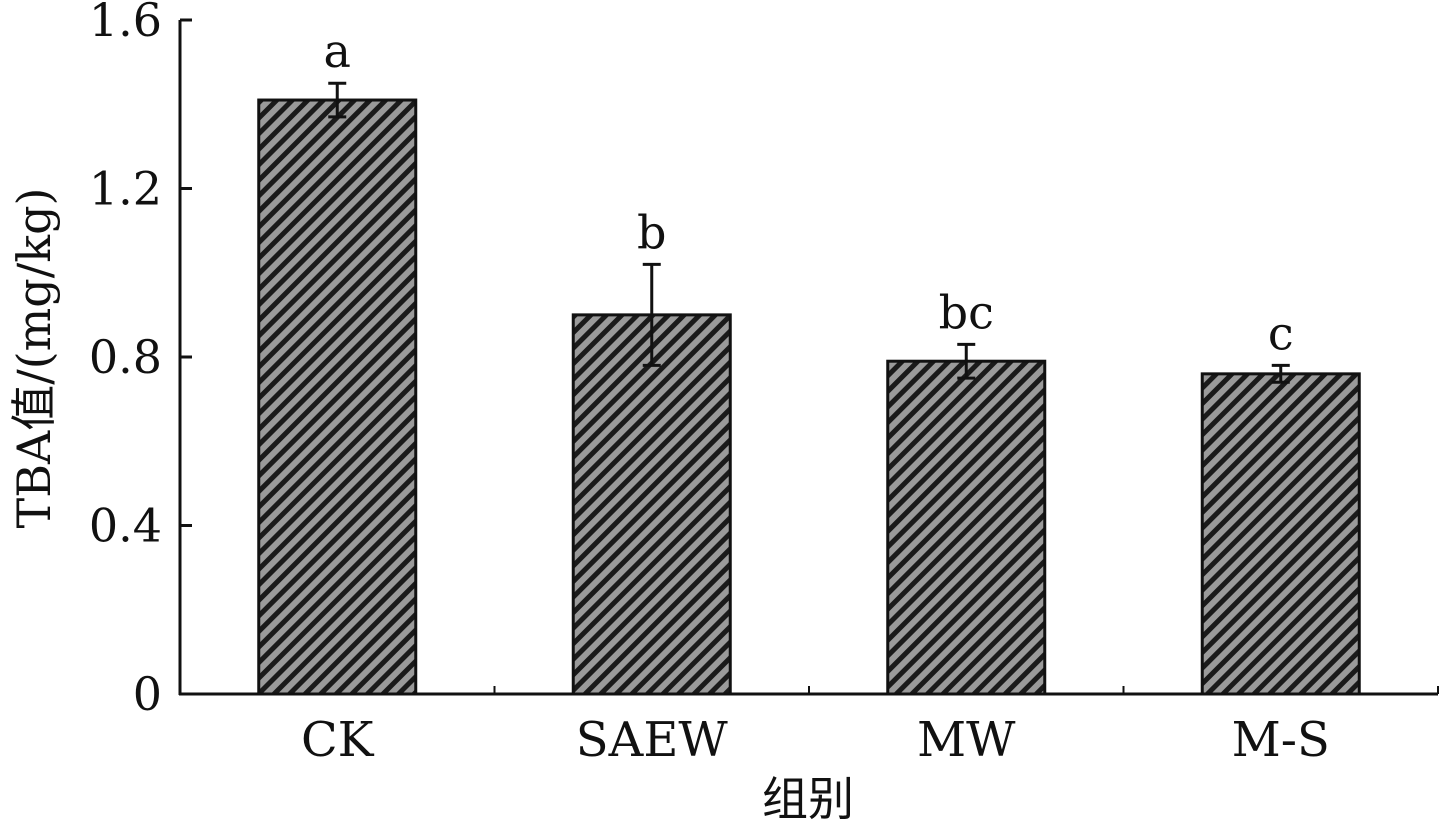 Image resolution: width=1441 pixels, height=830 pixels. Describe the element at coordinates (125, 357) in the screenshot. I see `y-tick-label: 0.8` at that location.